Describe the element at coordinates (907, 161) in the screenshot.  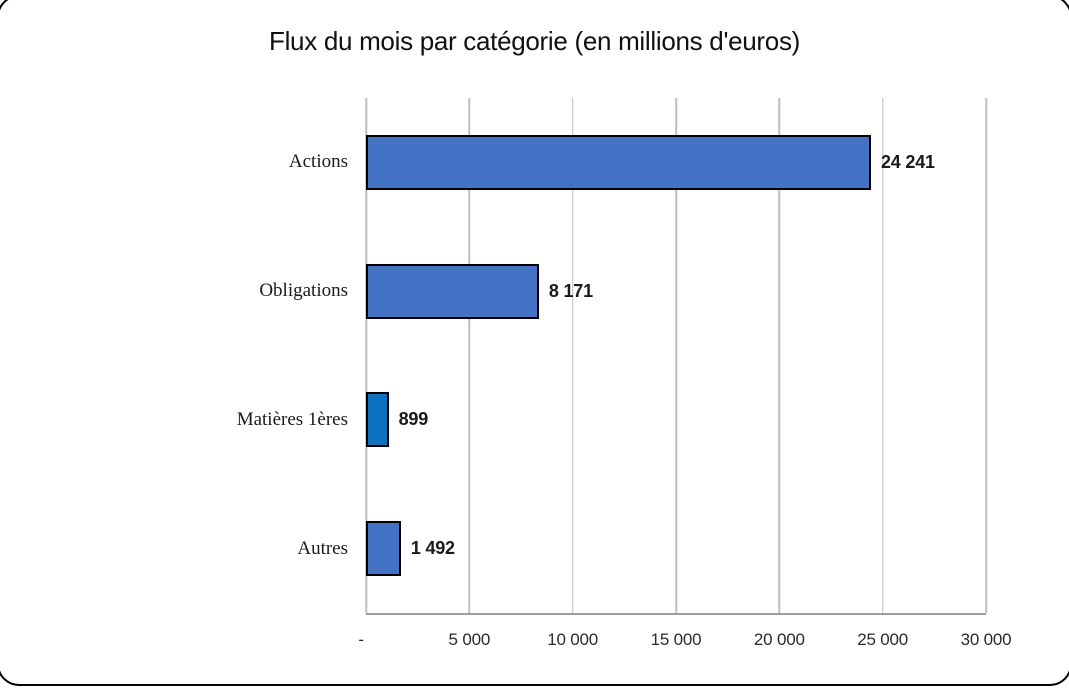
I see `data-label: 24 241` at that location.